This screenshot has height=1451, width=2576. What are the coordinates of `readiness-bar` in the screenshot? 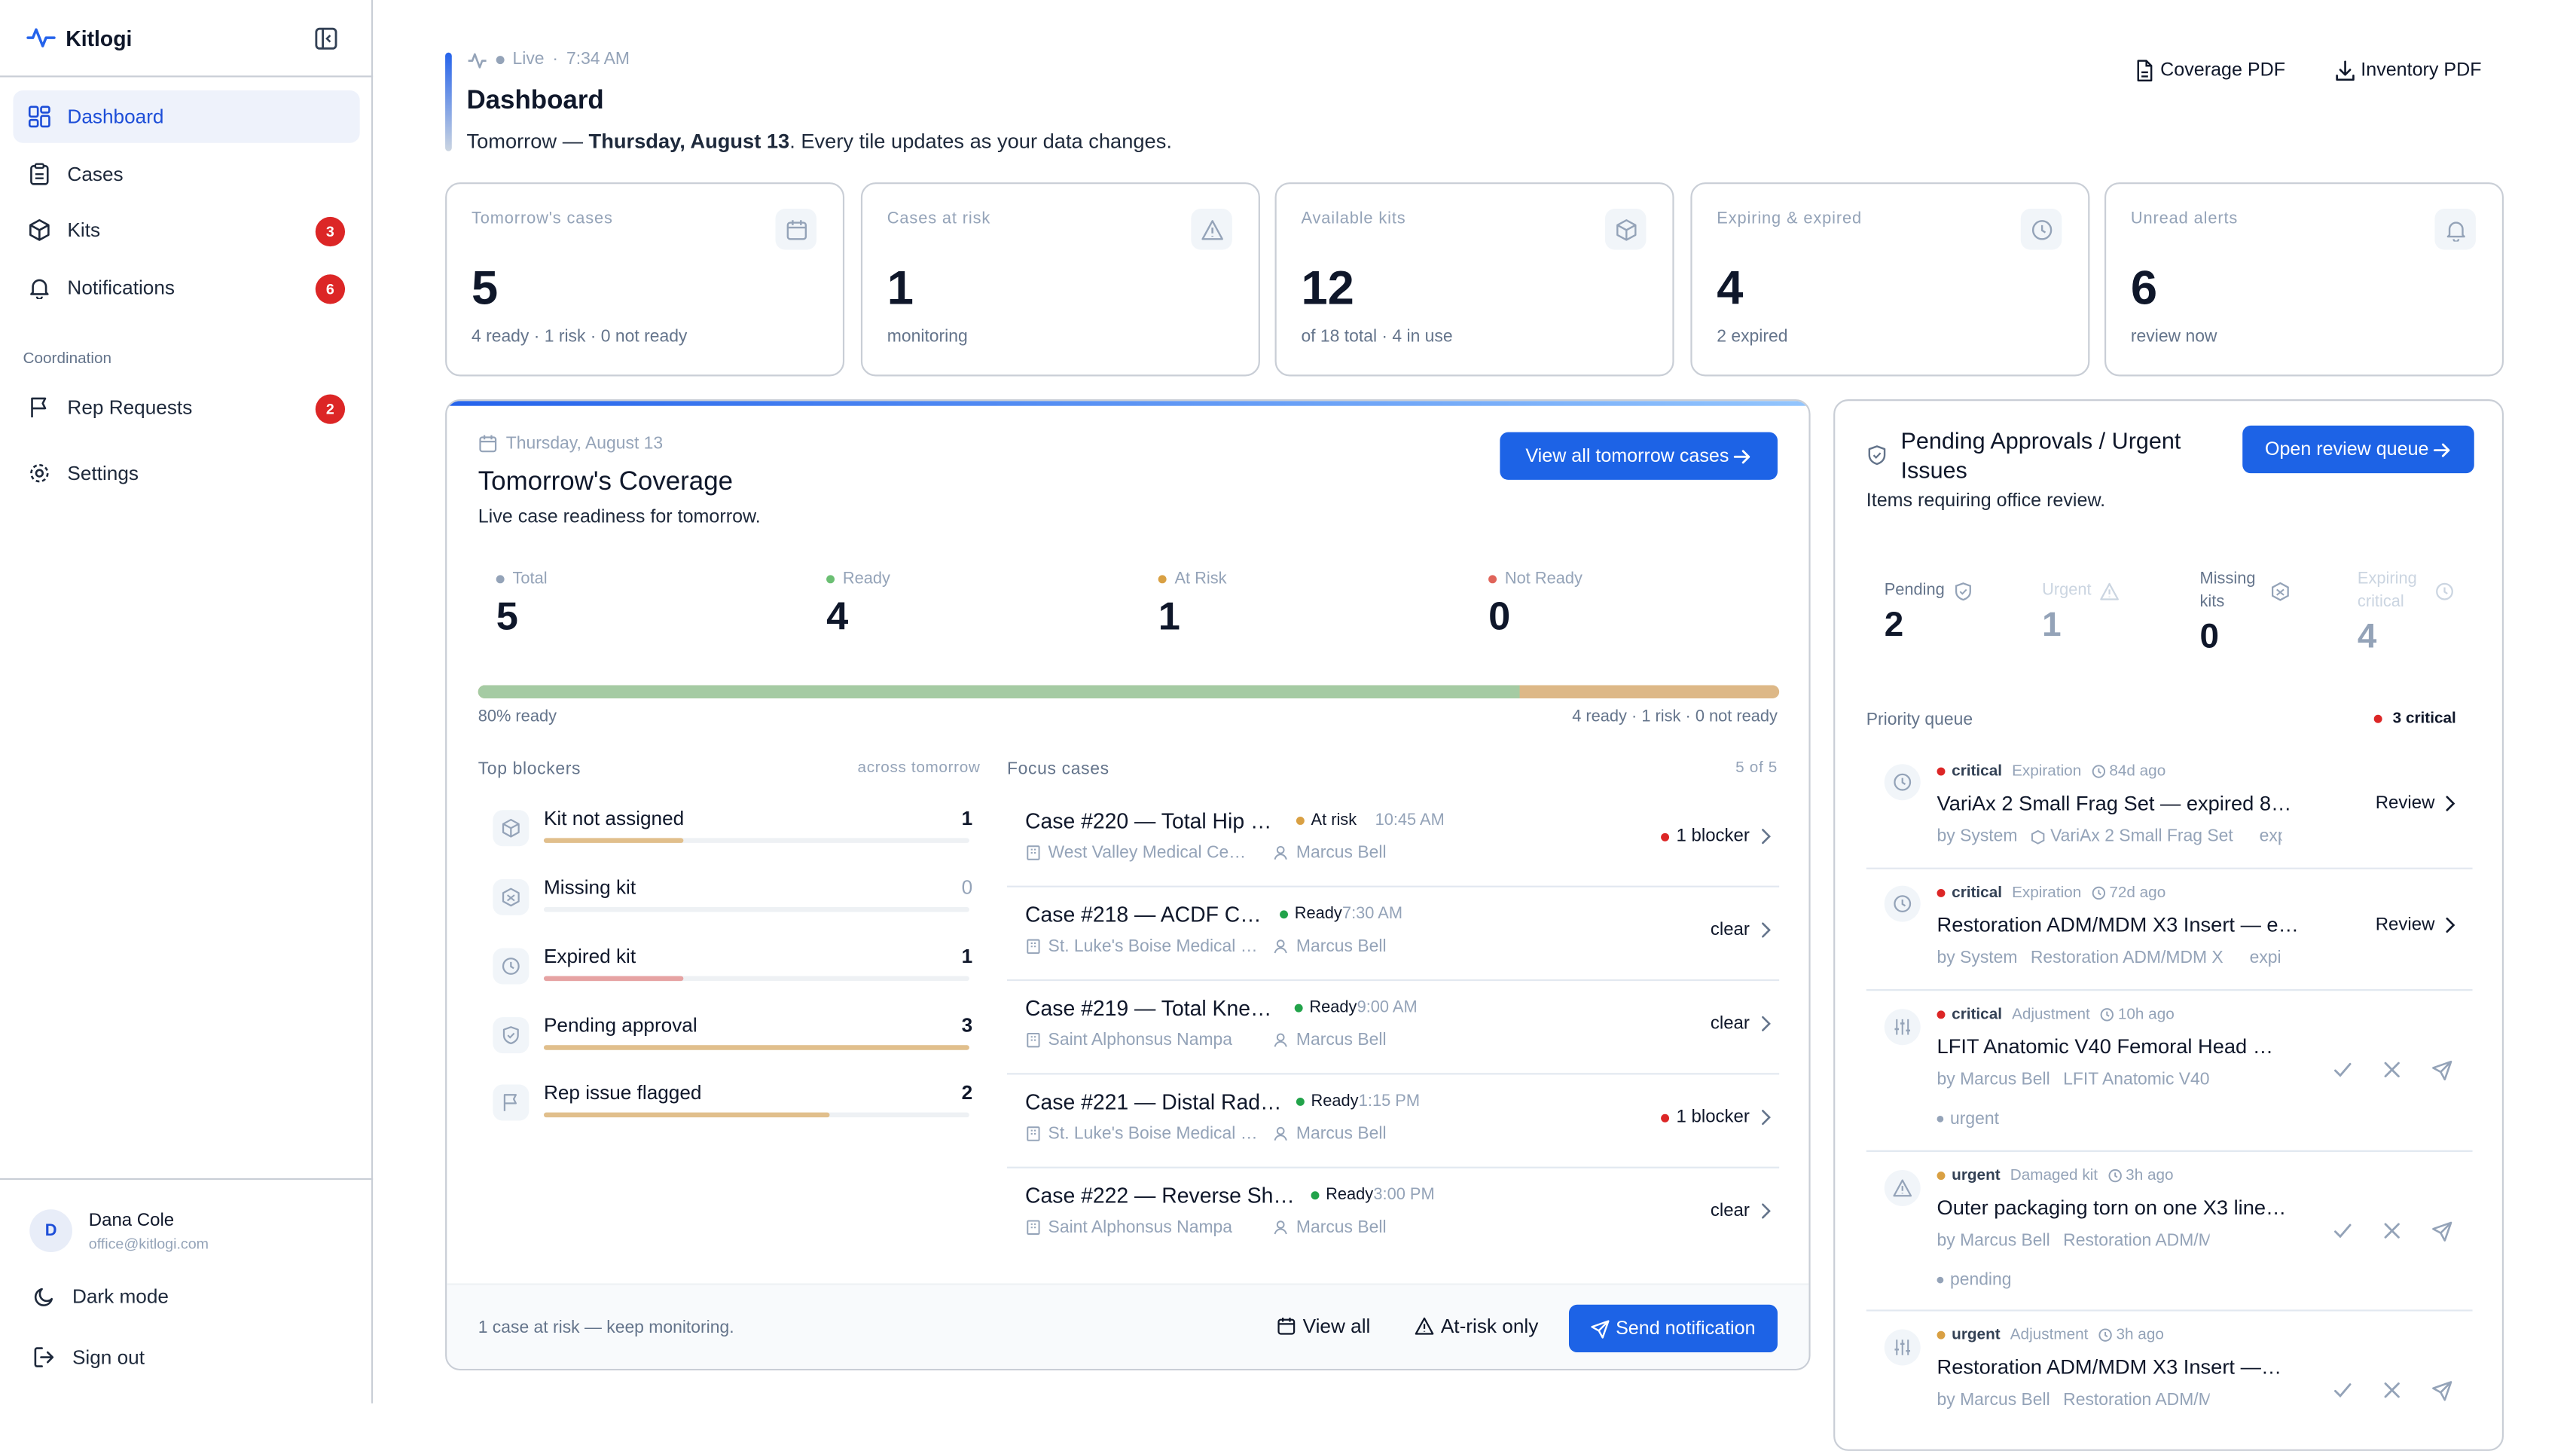 It's located at (1129, 691).